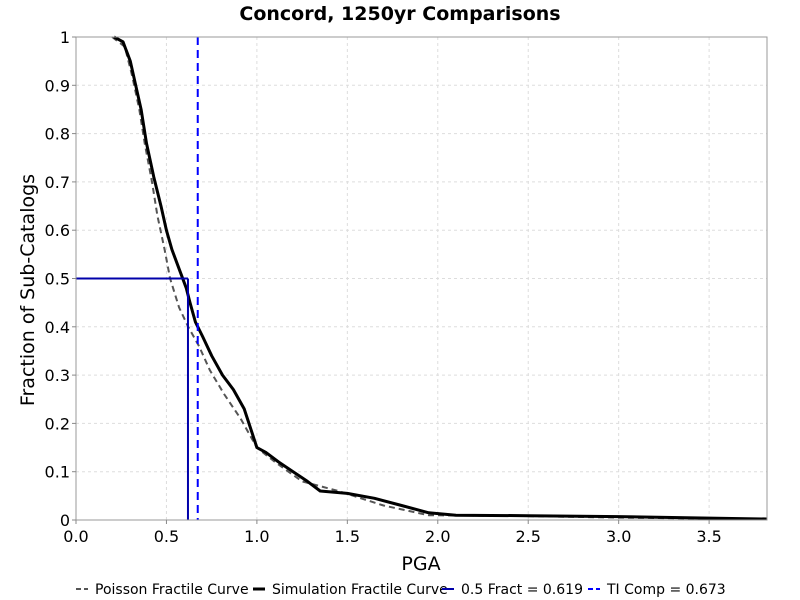 The height and width of the screenshot is (600, 800). What do you see at coordinates (527, 536) in the screenshot?
I see `x-tick-label: 2.5` at bounding box center [527, 536].